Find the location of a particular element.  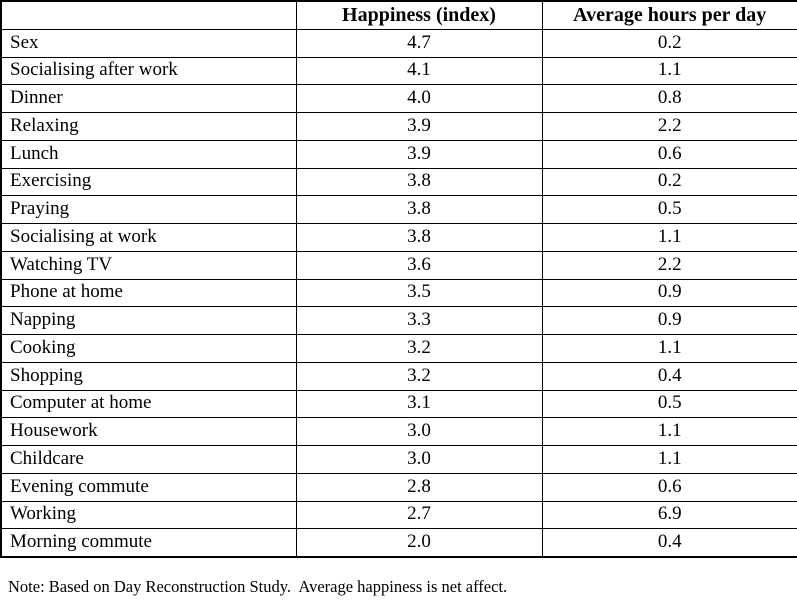

table-row: Childcare 3.0 1.1 is located at coordinates (398, 459).